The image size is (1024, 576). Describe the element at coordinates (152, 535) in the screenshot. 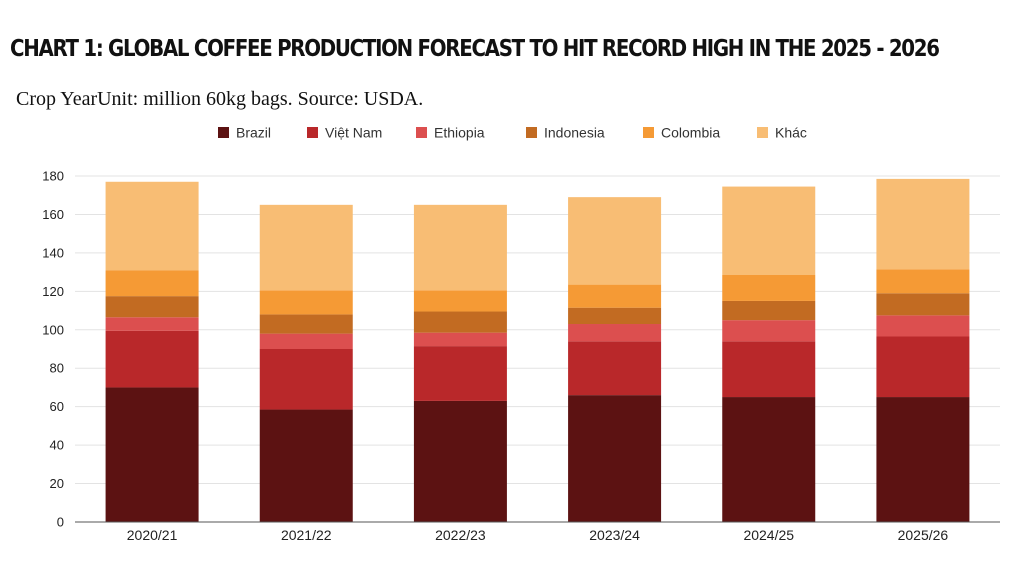

I see `x-tick-label: 2020/21` at that location.